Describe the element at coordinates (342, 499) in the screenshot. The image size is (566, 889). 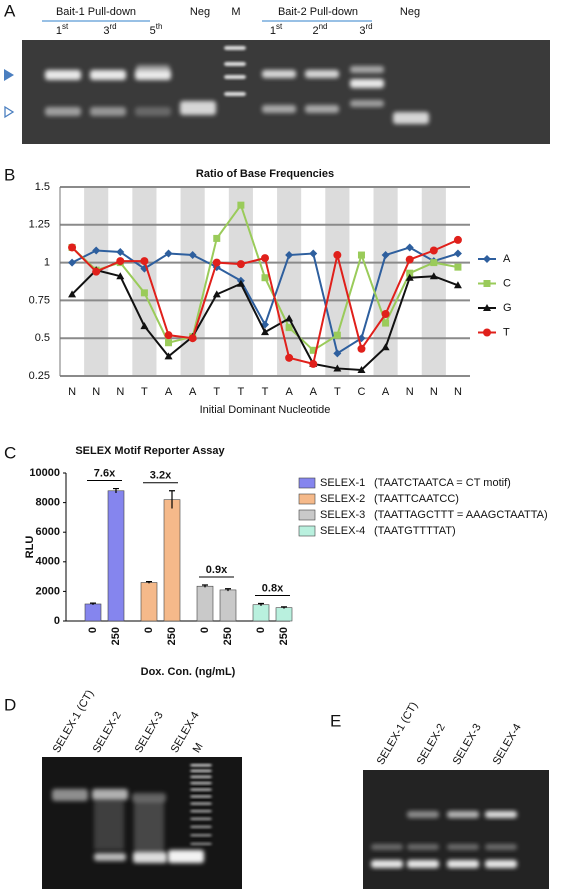
I see `legend-label: SELEX-2` at that location.